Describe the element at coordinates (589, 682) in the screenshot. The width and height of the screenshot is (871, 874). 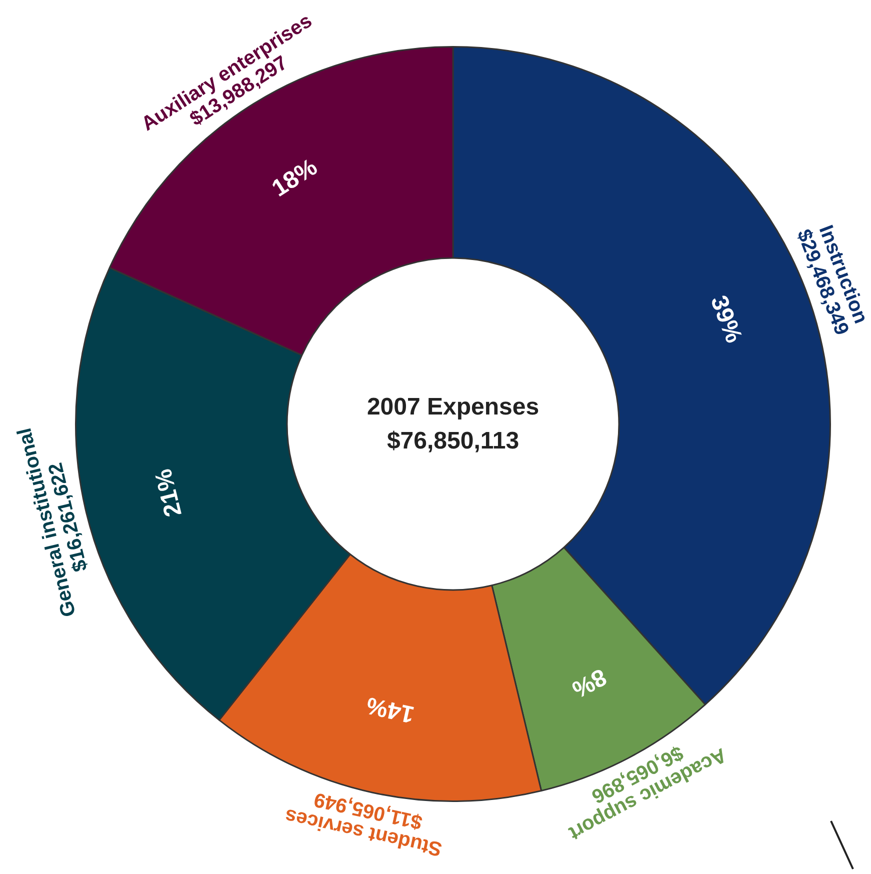
I see `text: 8%` at that location.